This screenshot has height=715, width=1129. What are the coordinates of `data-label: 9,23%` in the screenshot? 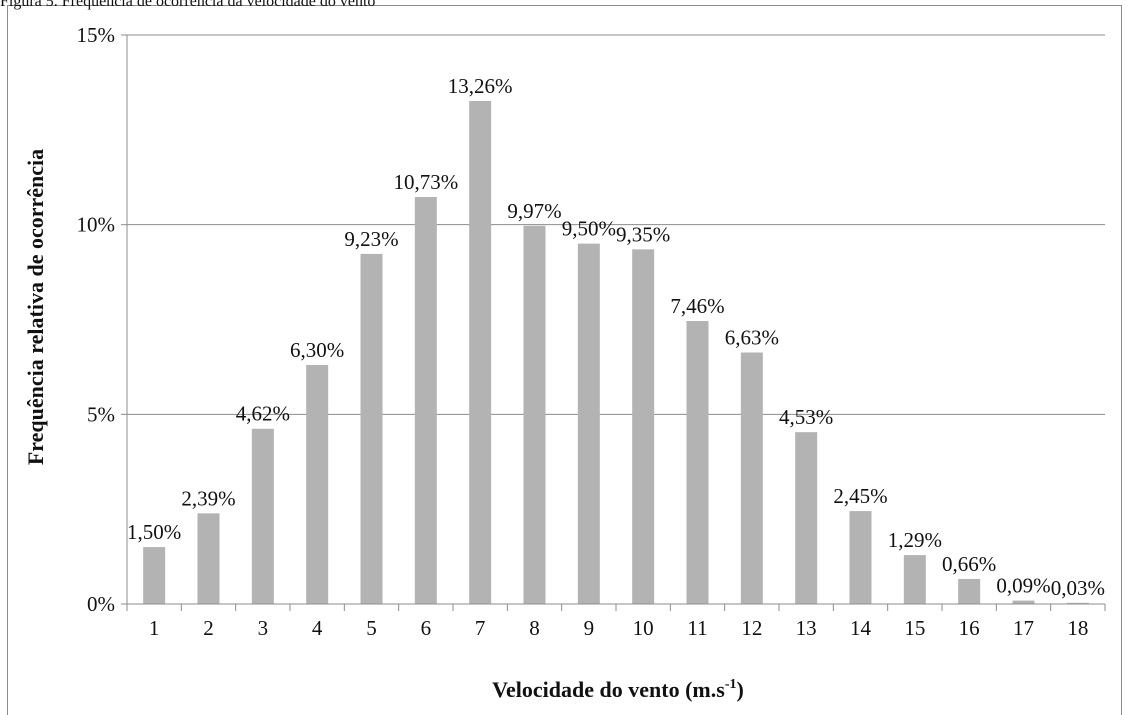 It's located at (371, 239).